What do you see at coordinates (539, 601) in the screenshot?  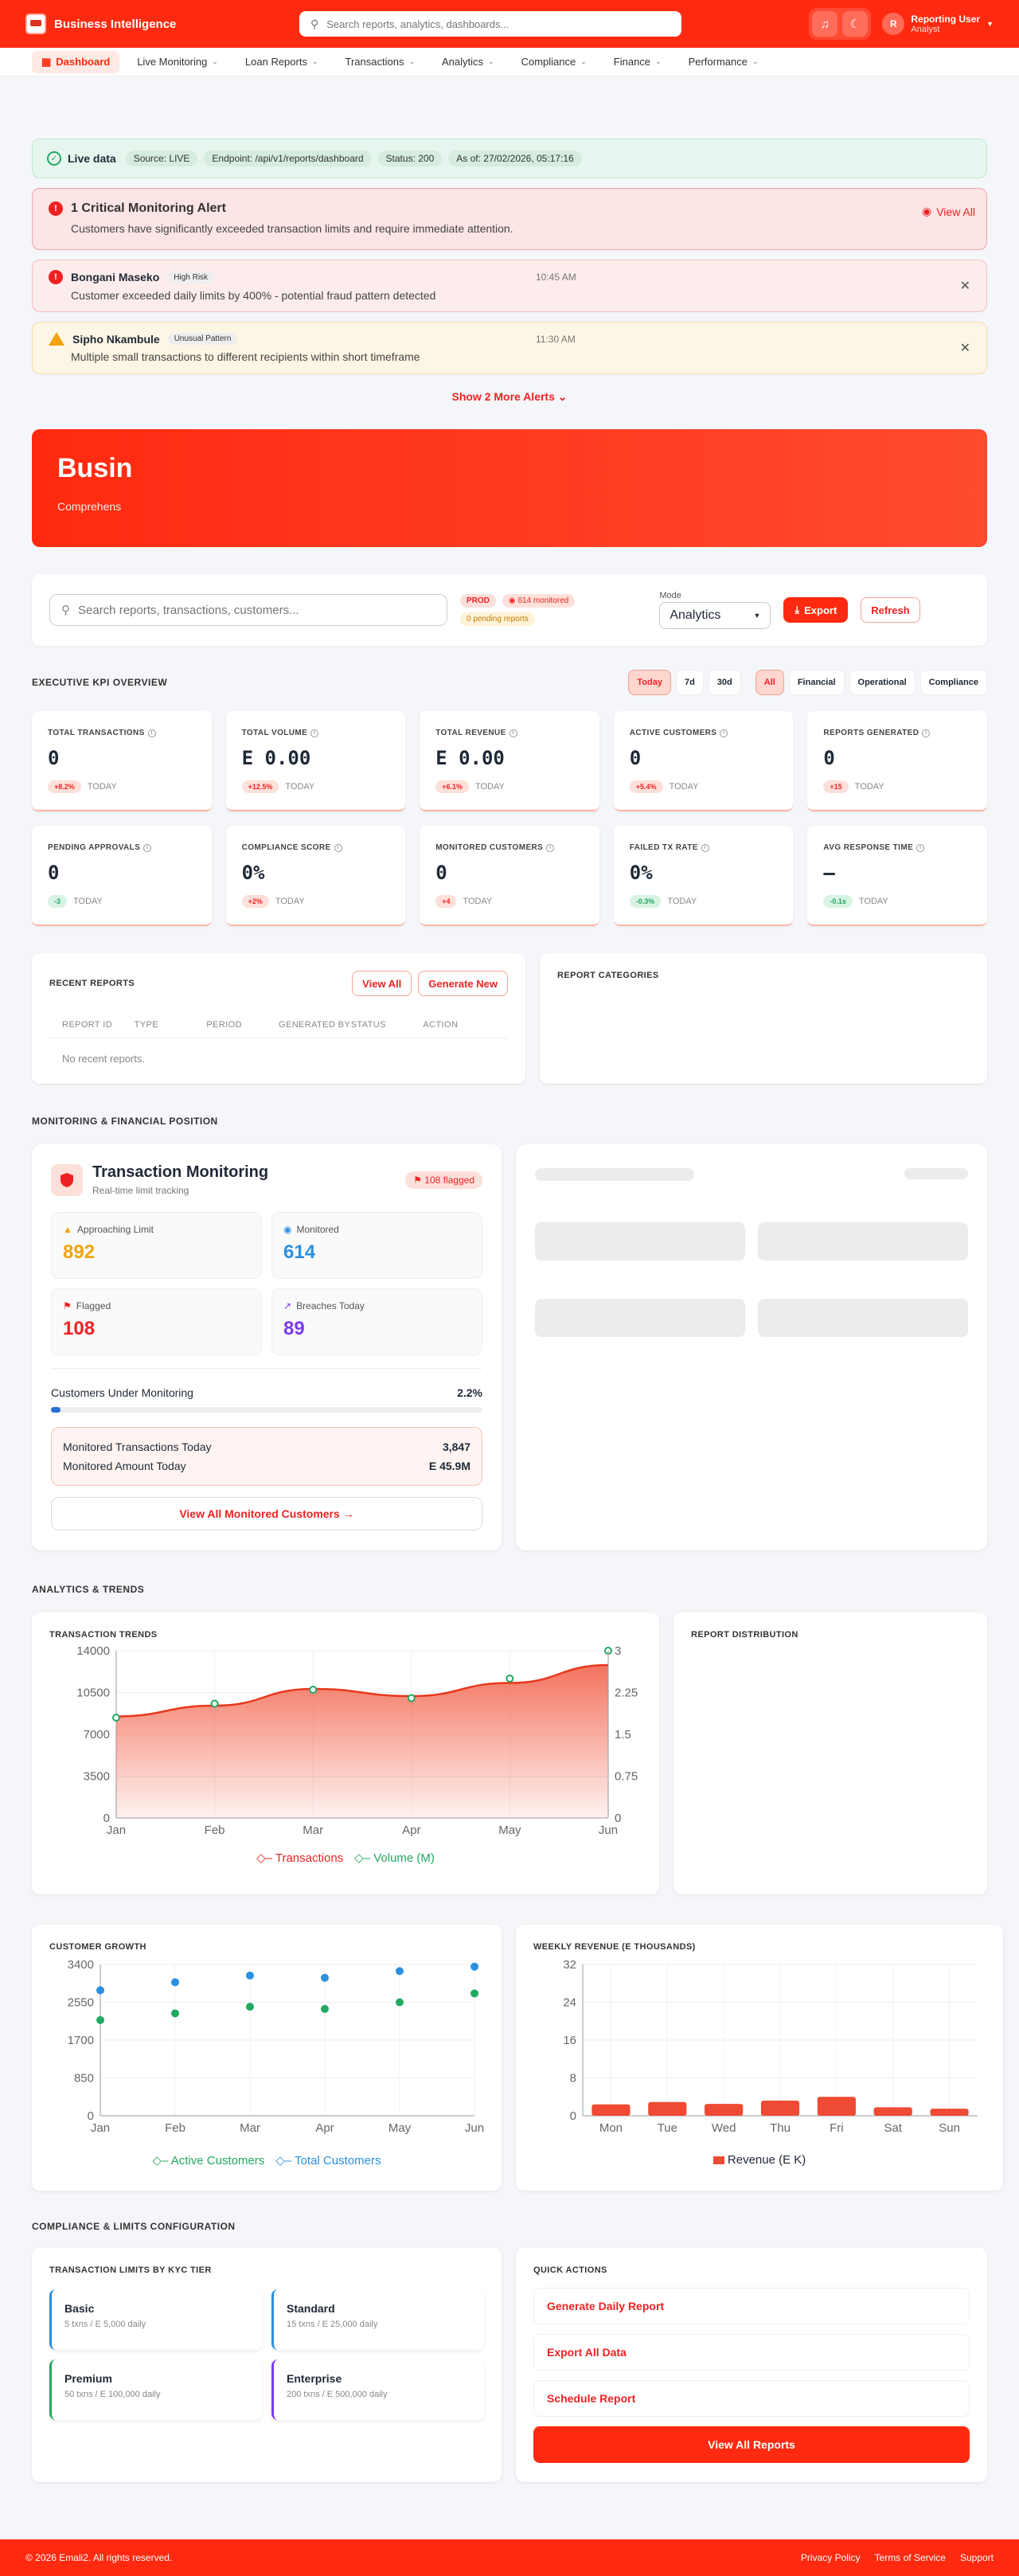 I see `monitored-badge: ◉ 614 monitored` at bounding box center [539, 601].